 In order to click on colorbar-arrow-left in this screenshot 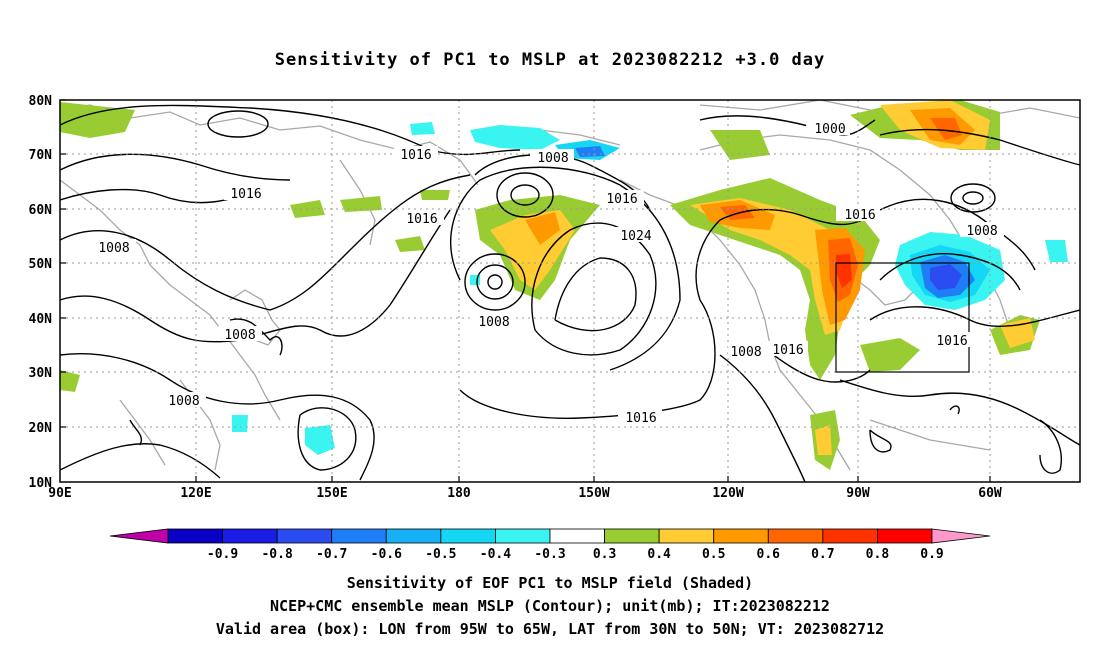, I will do `click(139, 536)`.